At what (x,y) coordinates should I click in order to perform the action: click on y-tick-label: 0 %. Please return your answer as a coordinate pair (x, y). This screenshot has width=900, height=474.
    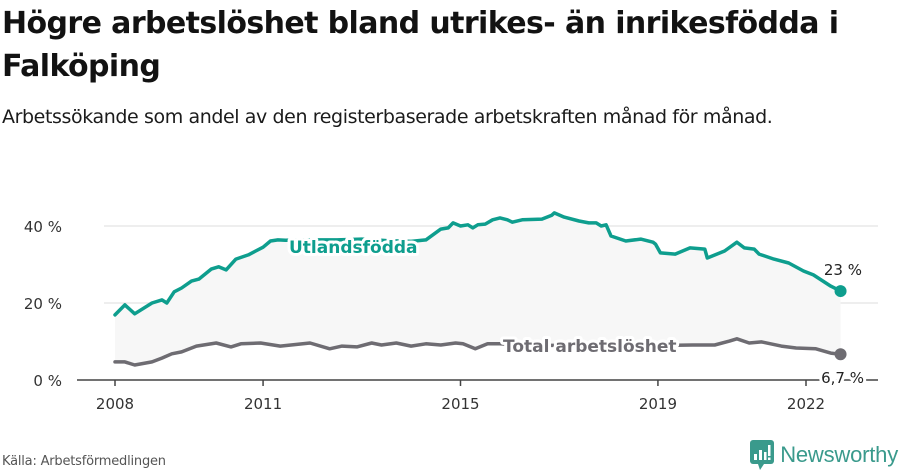
    Looking at the image, I should click on (47, 381).